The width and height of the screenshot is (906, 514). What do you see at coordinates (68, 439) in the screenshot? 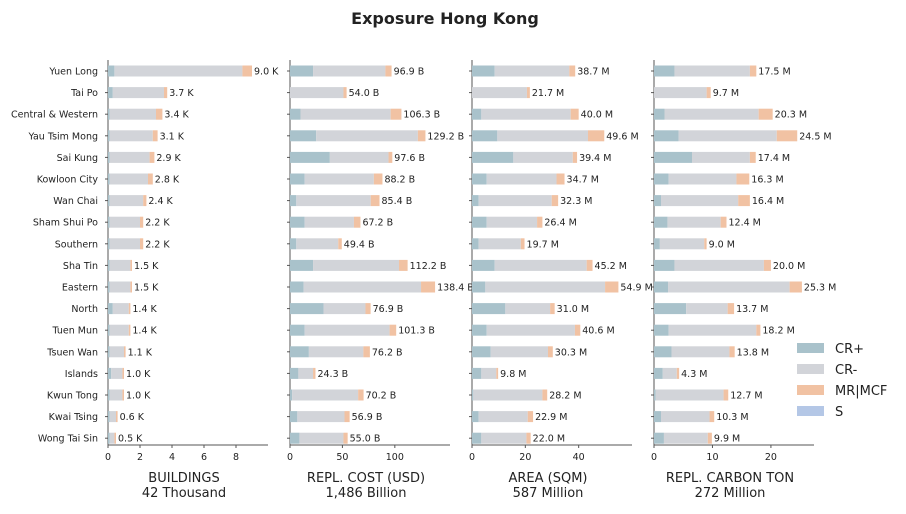
I see `category-label: Wong Tai Sin` at bounding box center [68, 439].